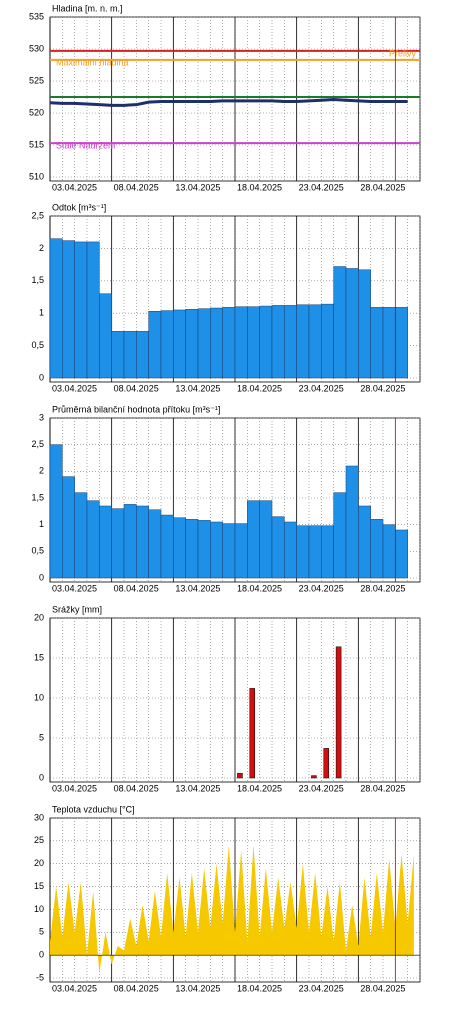 The height and width of the screenshot is (1010, 450). Describe the element at coordinates (87, 8) in the screenshot. I see `chart-title: Hladina [m. n. m.]` at that location.